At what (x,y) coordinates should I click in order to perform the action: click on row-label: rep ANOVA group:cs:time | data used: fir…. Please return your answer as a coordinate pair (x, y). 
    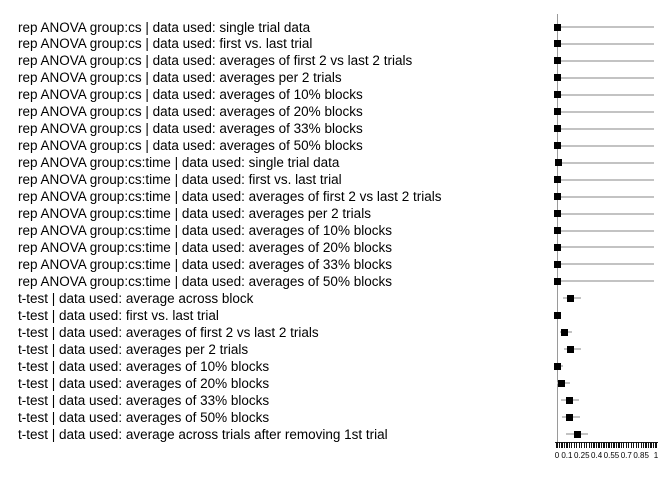
    Looking at the image, I should click on (180, 180).